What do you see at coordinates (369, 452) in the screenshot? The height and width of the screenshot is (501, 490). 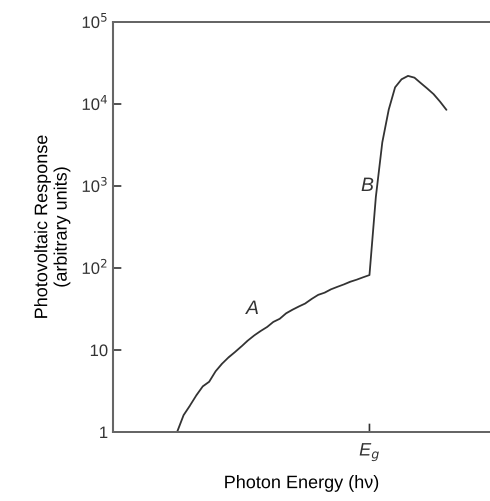 I see `x-tick-label: E$_{g}$` at bounding box center [369, 452].